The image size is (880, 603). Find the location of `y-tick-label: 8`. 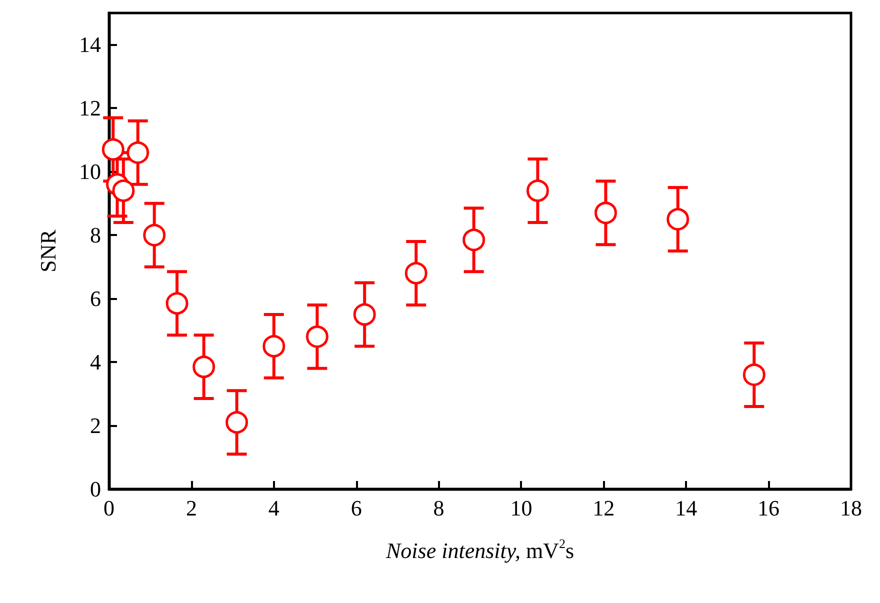

y-tick-label: 8 is located at coordinates (95, 235).